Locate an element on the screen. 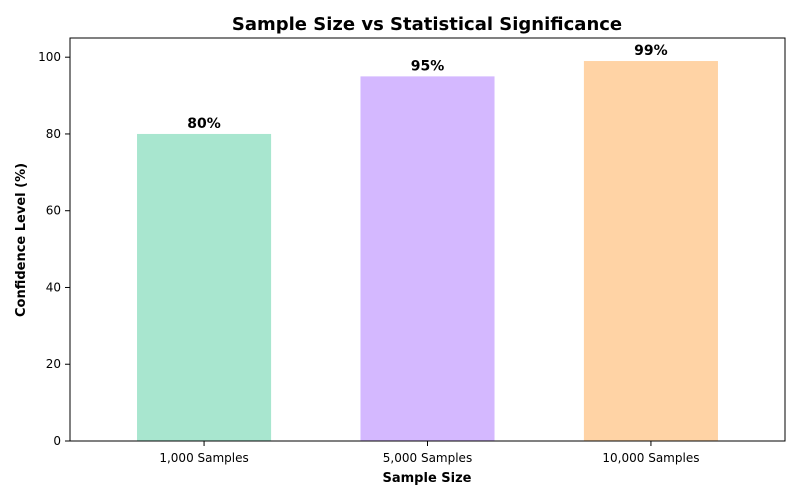 The image size is (800, 504). x-axis-label: Sample Size is located at coordinates (427, 478).